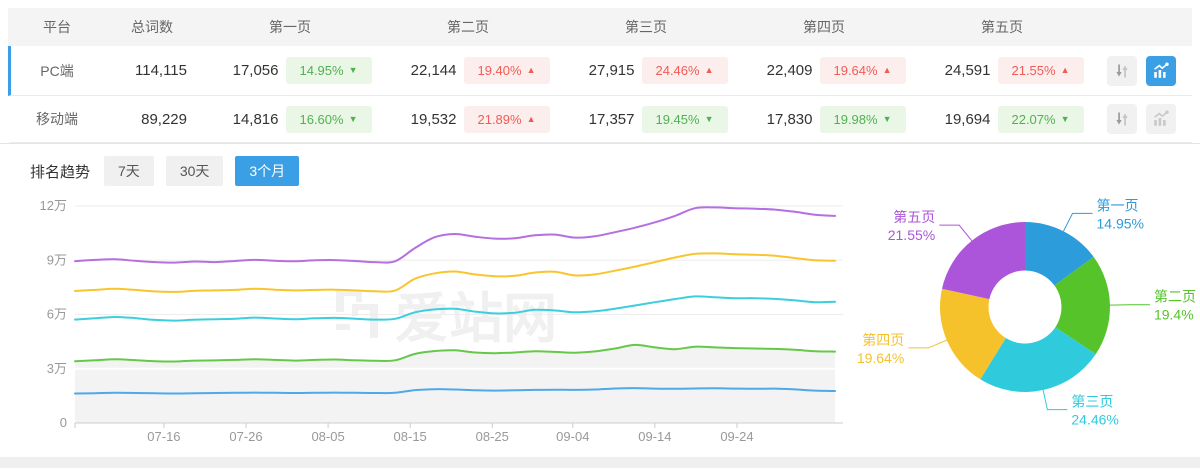 The width and height of the screenshot is (1200, 469). I want to click on page2-count: 19,532, so click(433, 119).